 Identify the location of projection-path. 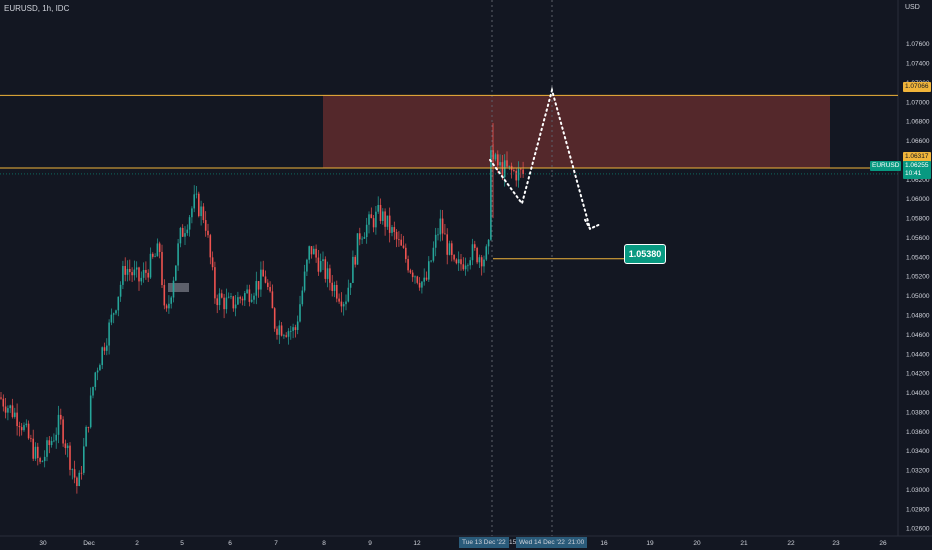
(540, 158).